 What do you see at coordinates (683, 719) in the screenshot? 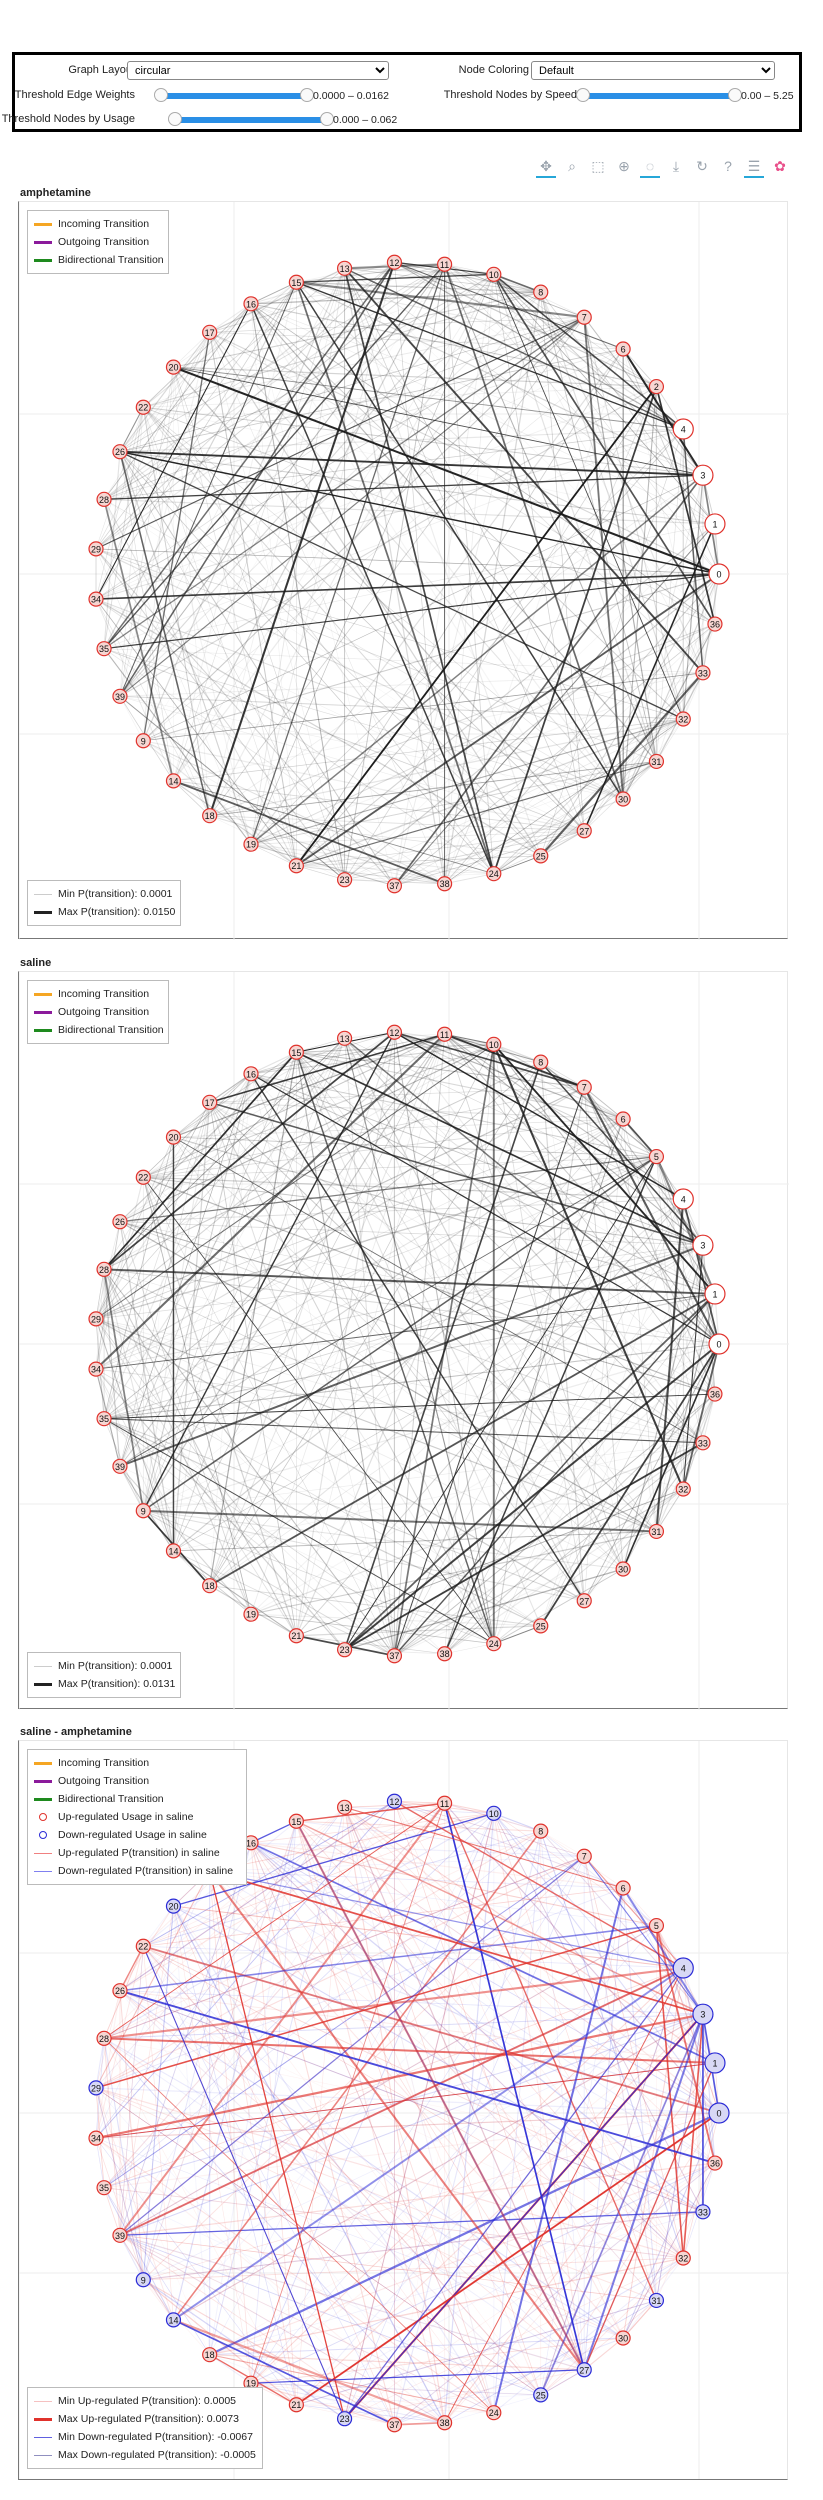
I see `graph-node: 32` at bounding box center [683, 719].